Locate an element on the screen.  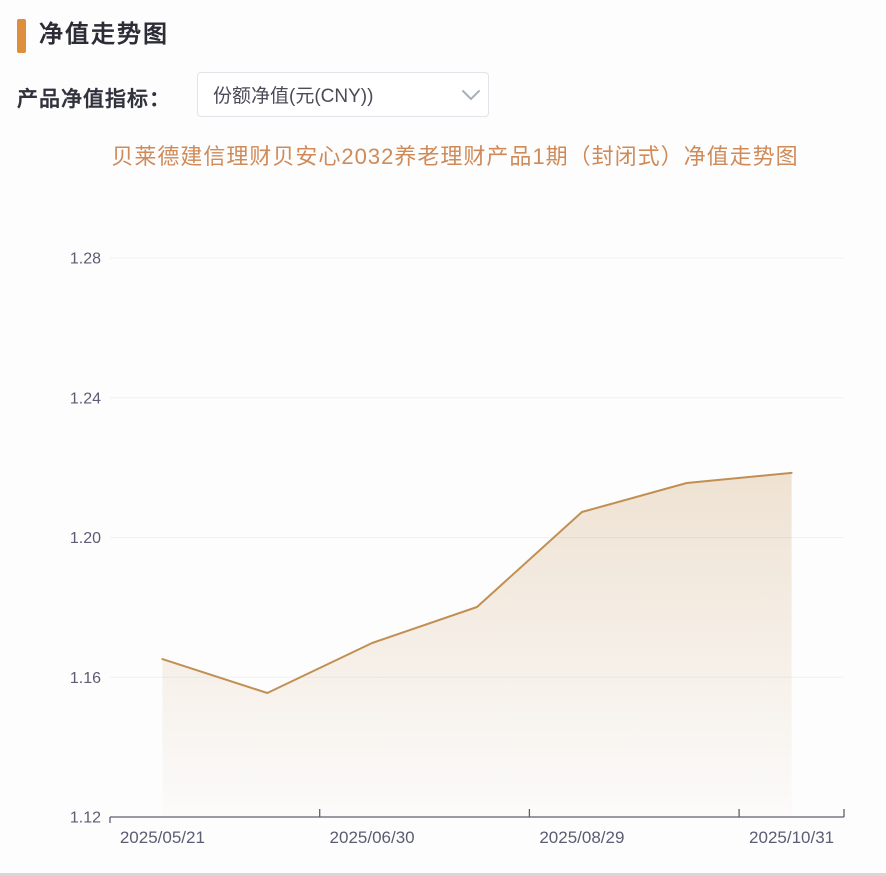
x-tick-label: 2025/06/30 is located at coordinates (372, 837).